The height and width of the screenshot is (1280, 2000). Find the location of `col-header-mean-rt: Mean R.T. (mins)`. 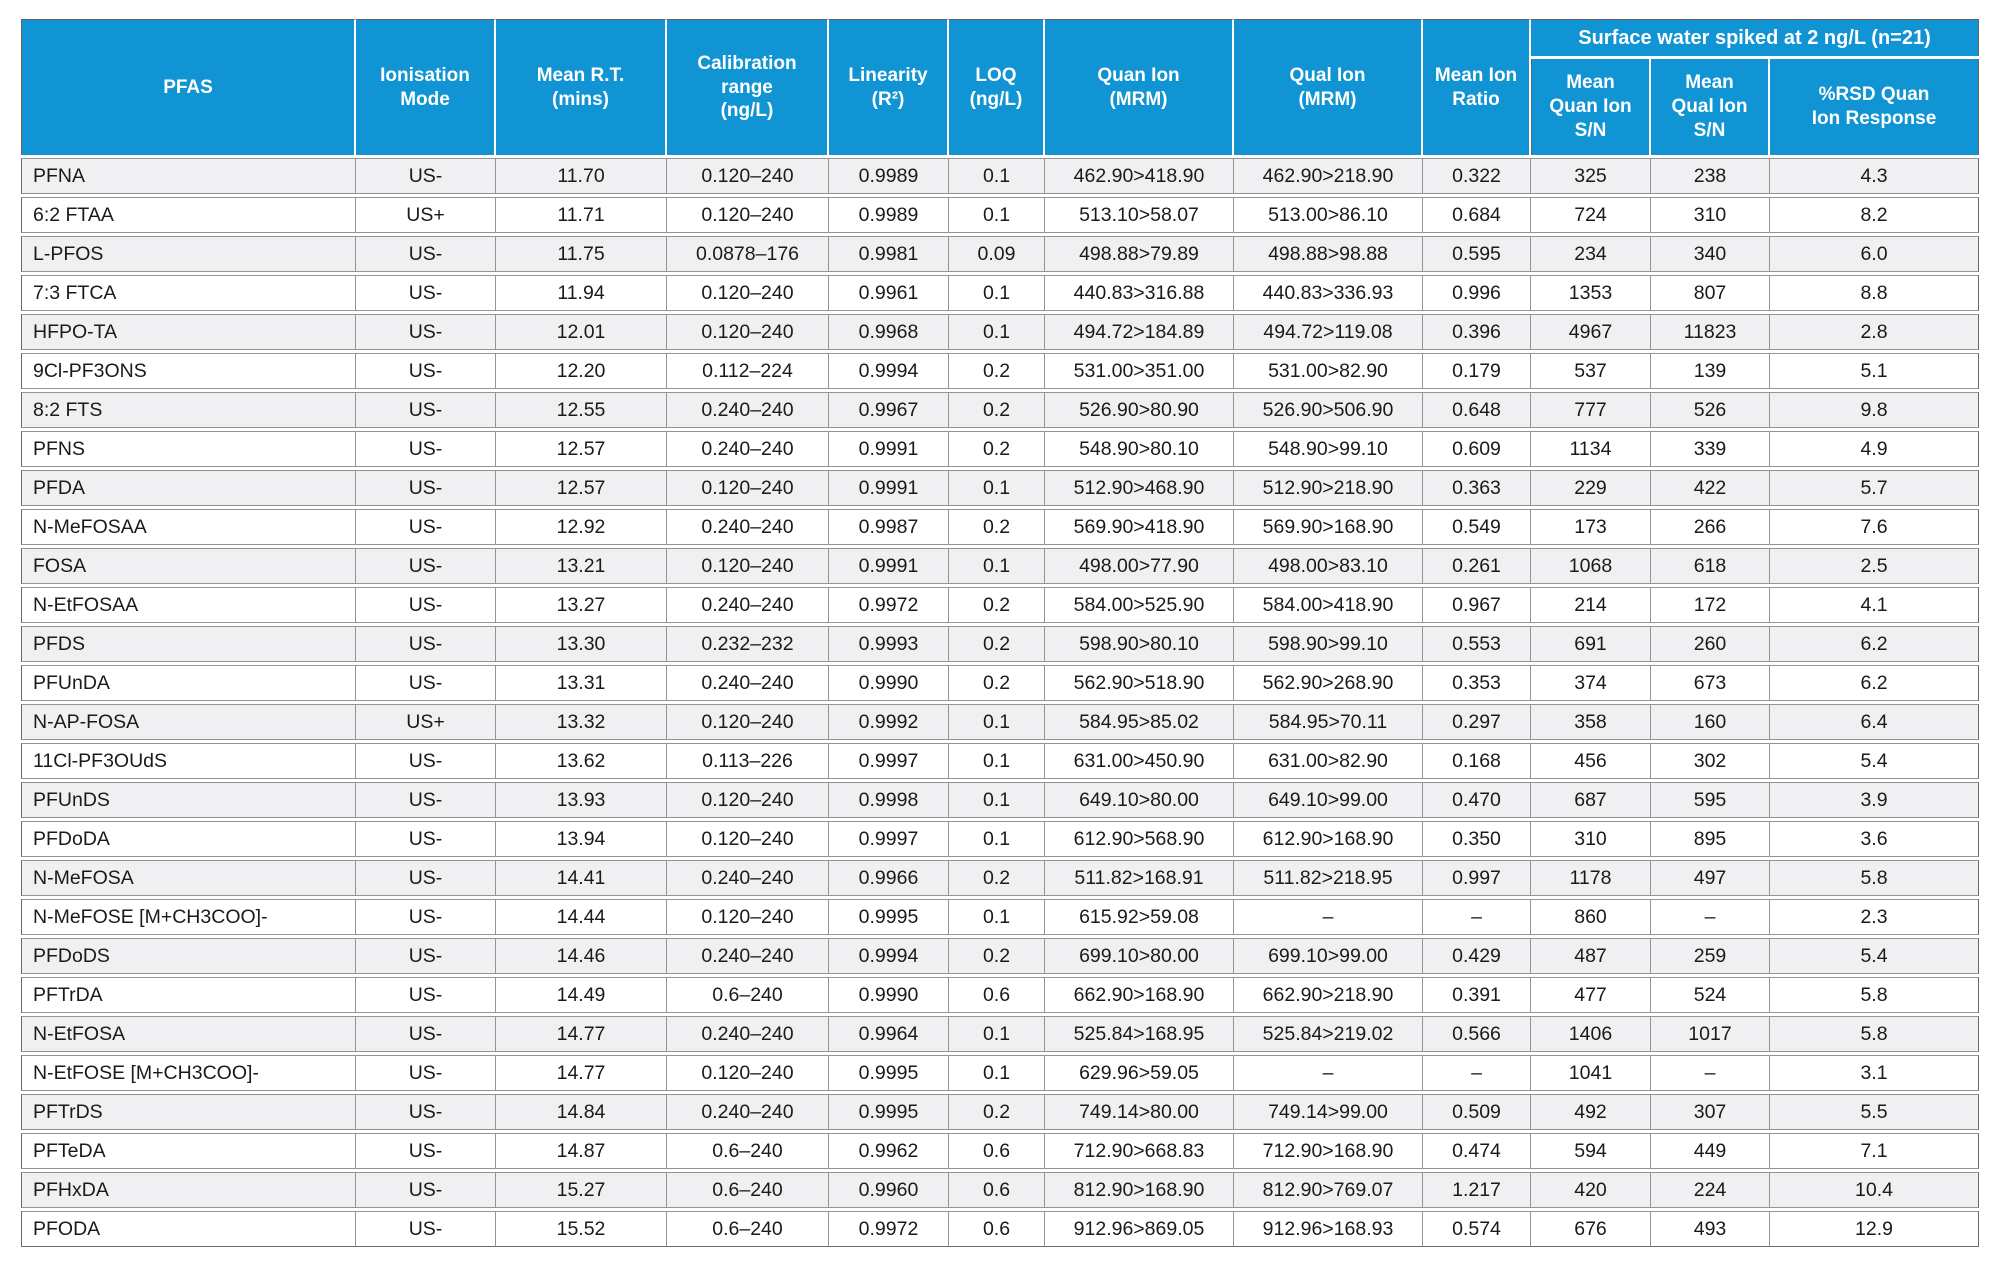

col-header-mean-rt: Mean R.T. (mins) is located at coordinates (581, 87).